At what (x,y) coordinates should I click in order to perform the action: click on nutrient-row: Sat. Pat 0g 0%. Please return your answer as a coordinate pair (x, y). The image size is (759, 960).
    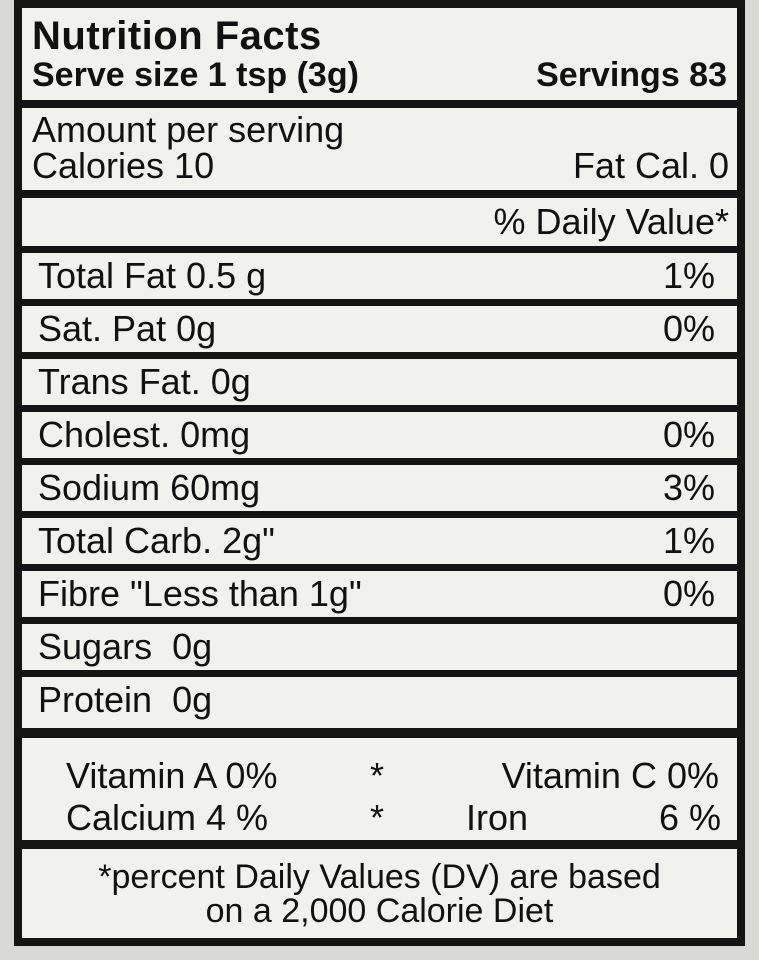
    Looking at the image, I should click on (376, 329).